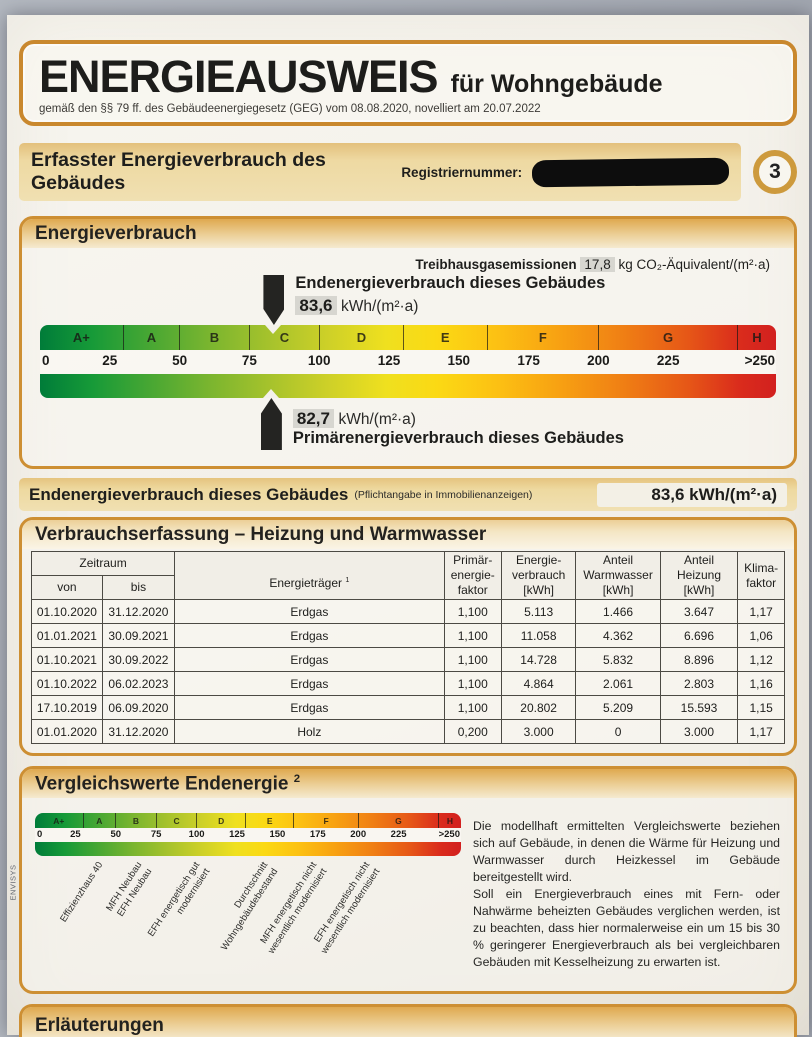  Describe the element at coordinates (538, 707) in the screenshot. I see `table-cell: 20.802` at that location.